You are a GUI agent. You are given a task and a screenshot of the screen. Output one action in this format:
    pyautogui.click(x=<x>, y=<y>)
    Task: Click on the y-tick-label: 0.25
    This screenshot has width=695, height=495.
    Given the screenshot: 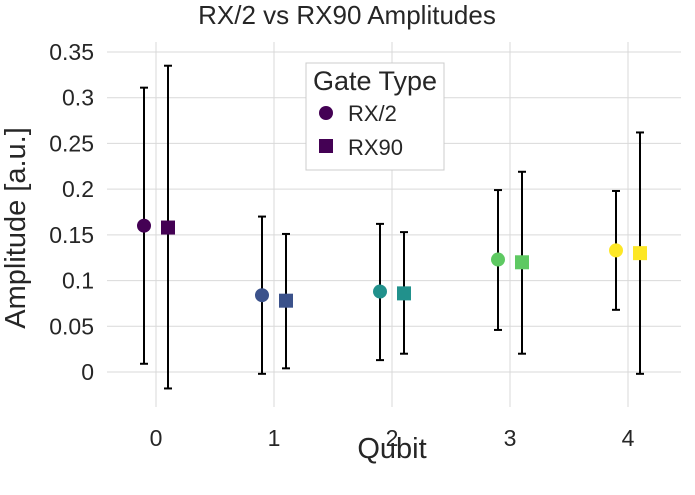 What is the action you would take?
    pyautogui.click(x=71, y=143)
    